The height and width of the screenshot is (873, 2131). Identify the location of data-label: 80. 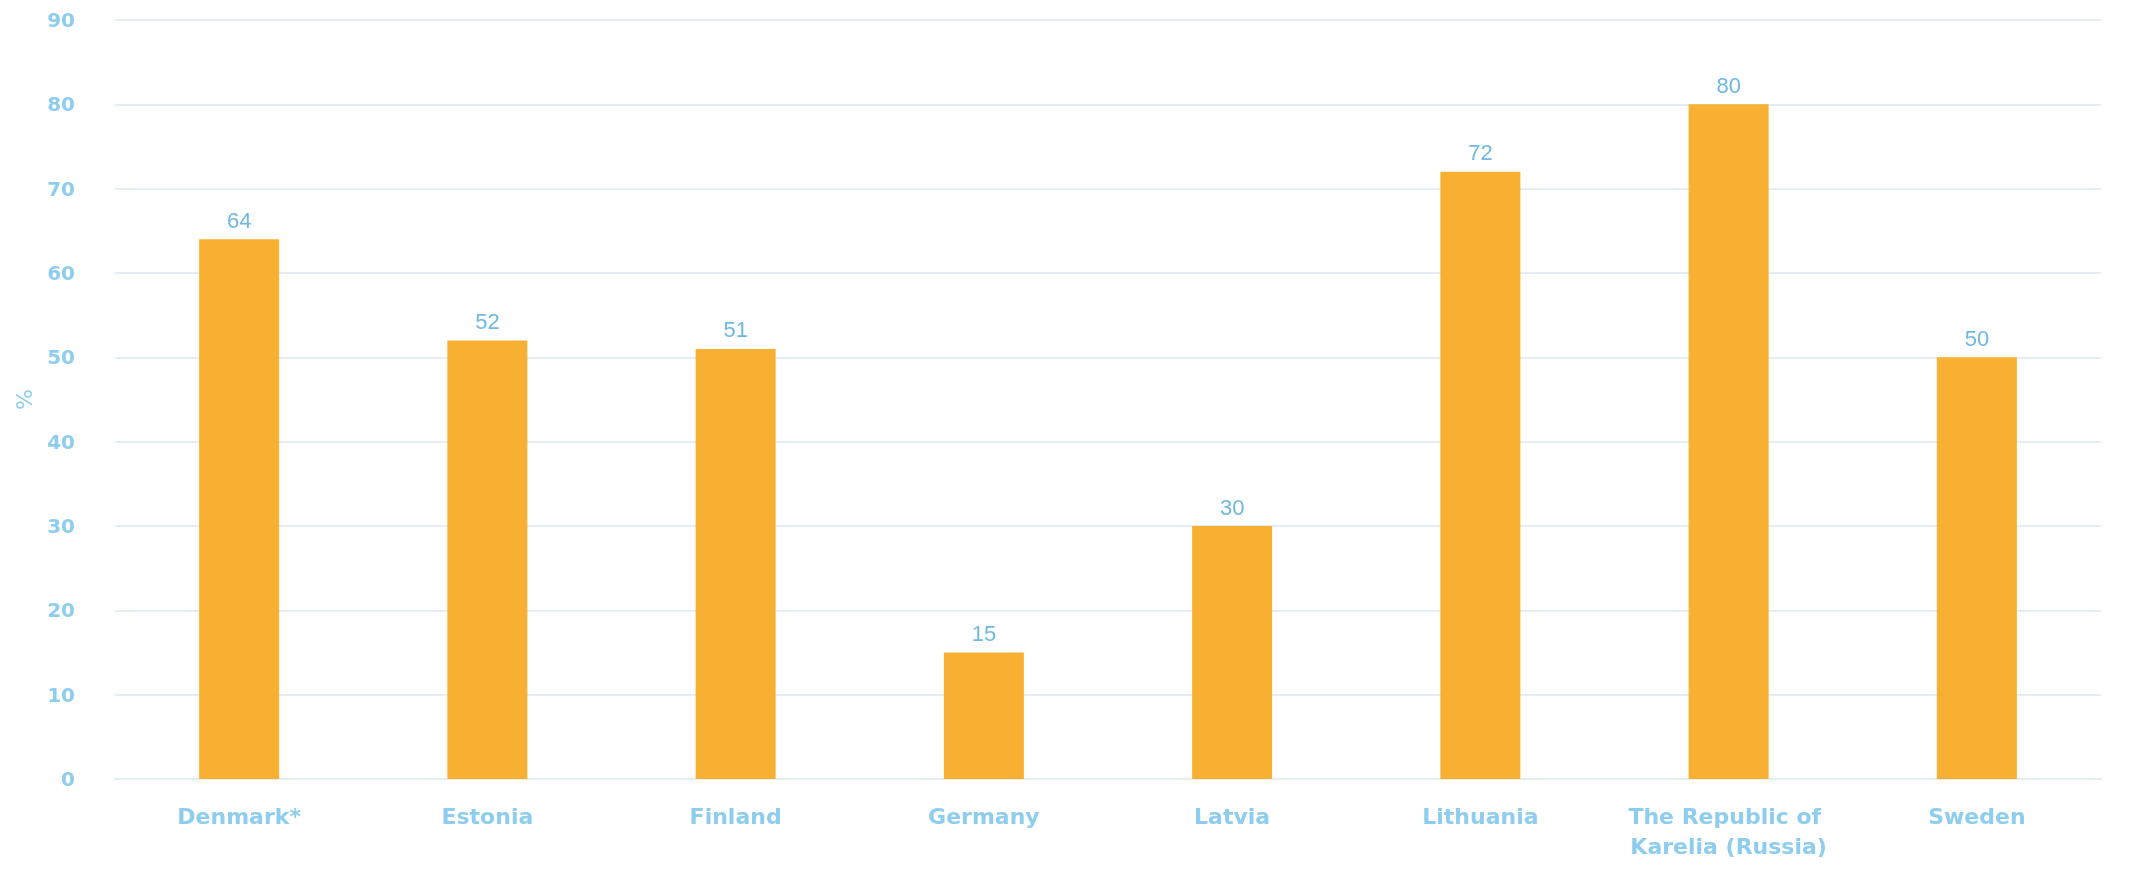
(1728, 85).